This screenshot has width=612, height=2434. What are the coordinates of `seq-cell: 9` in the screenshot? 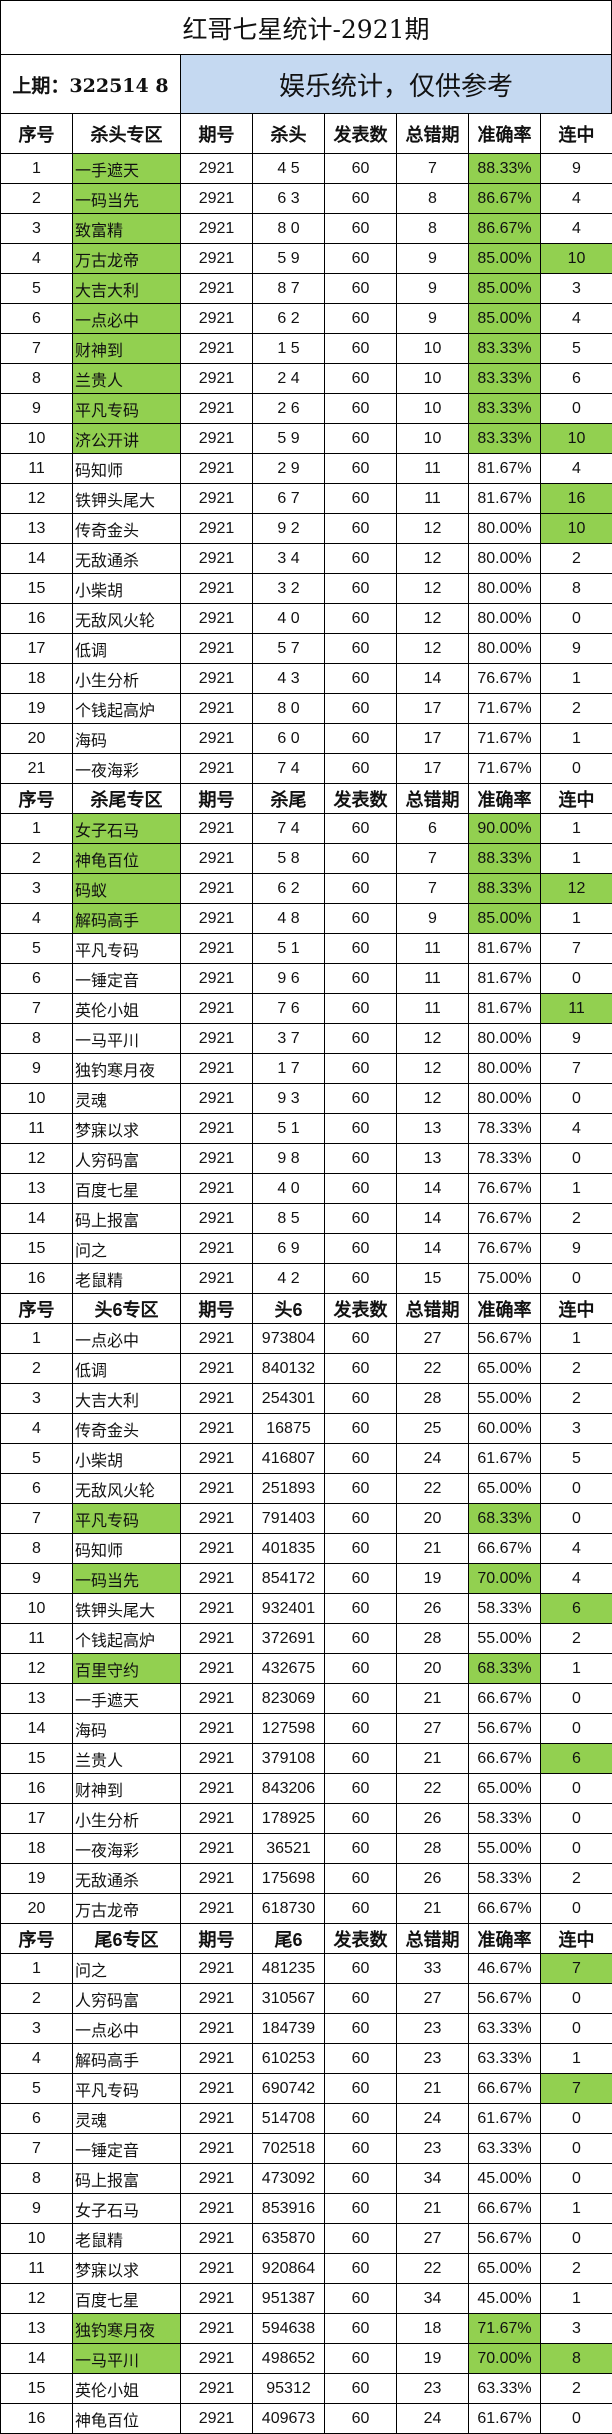 It's located at (37, 409).